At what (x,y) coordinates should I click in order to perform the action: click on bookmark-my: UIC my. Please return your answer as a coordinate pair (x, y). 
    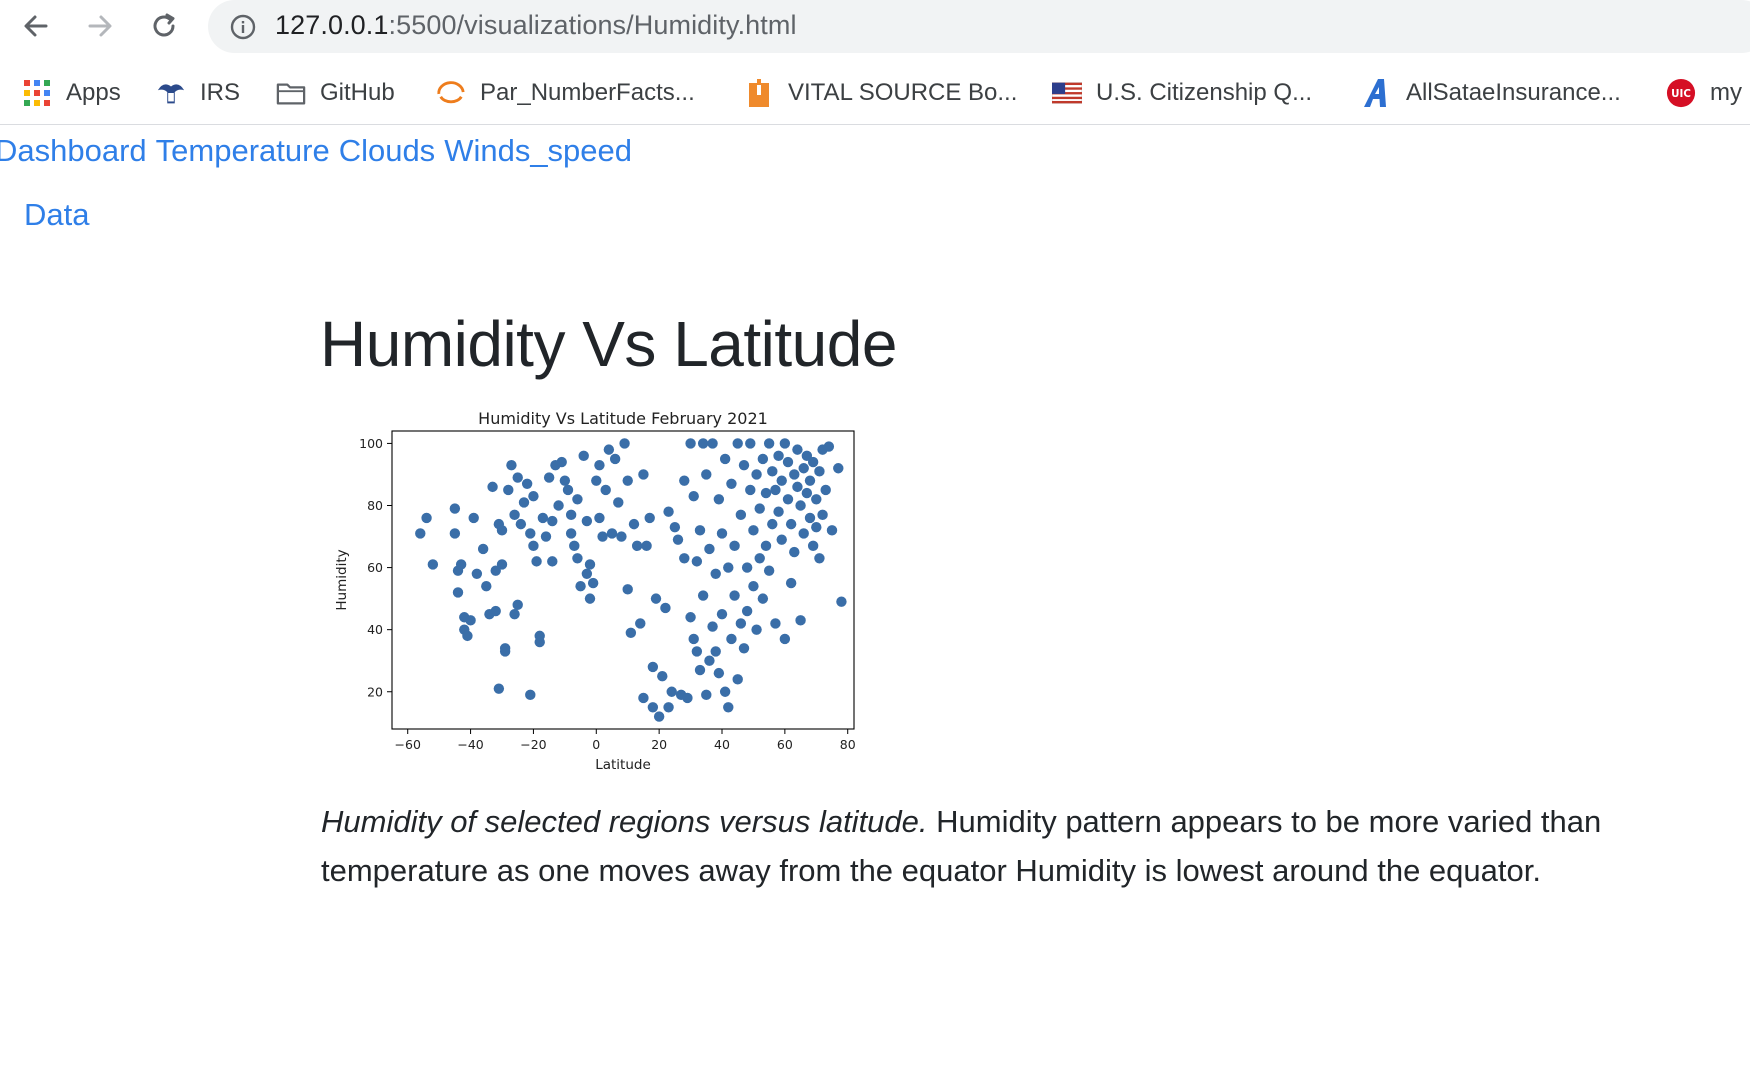
    Looking at the image, I should click on (1704, 93).